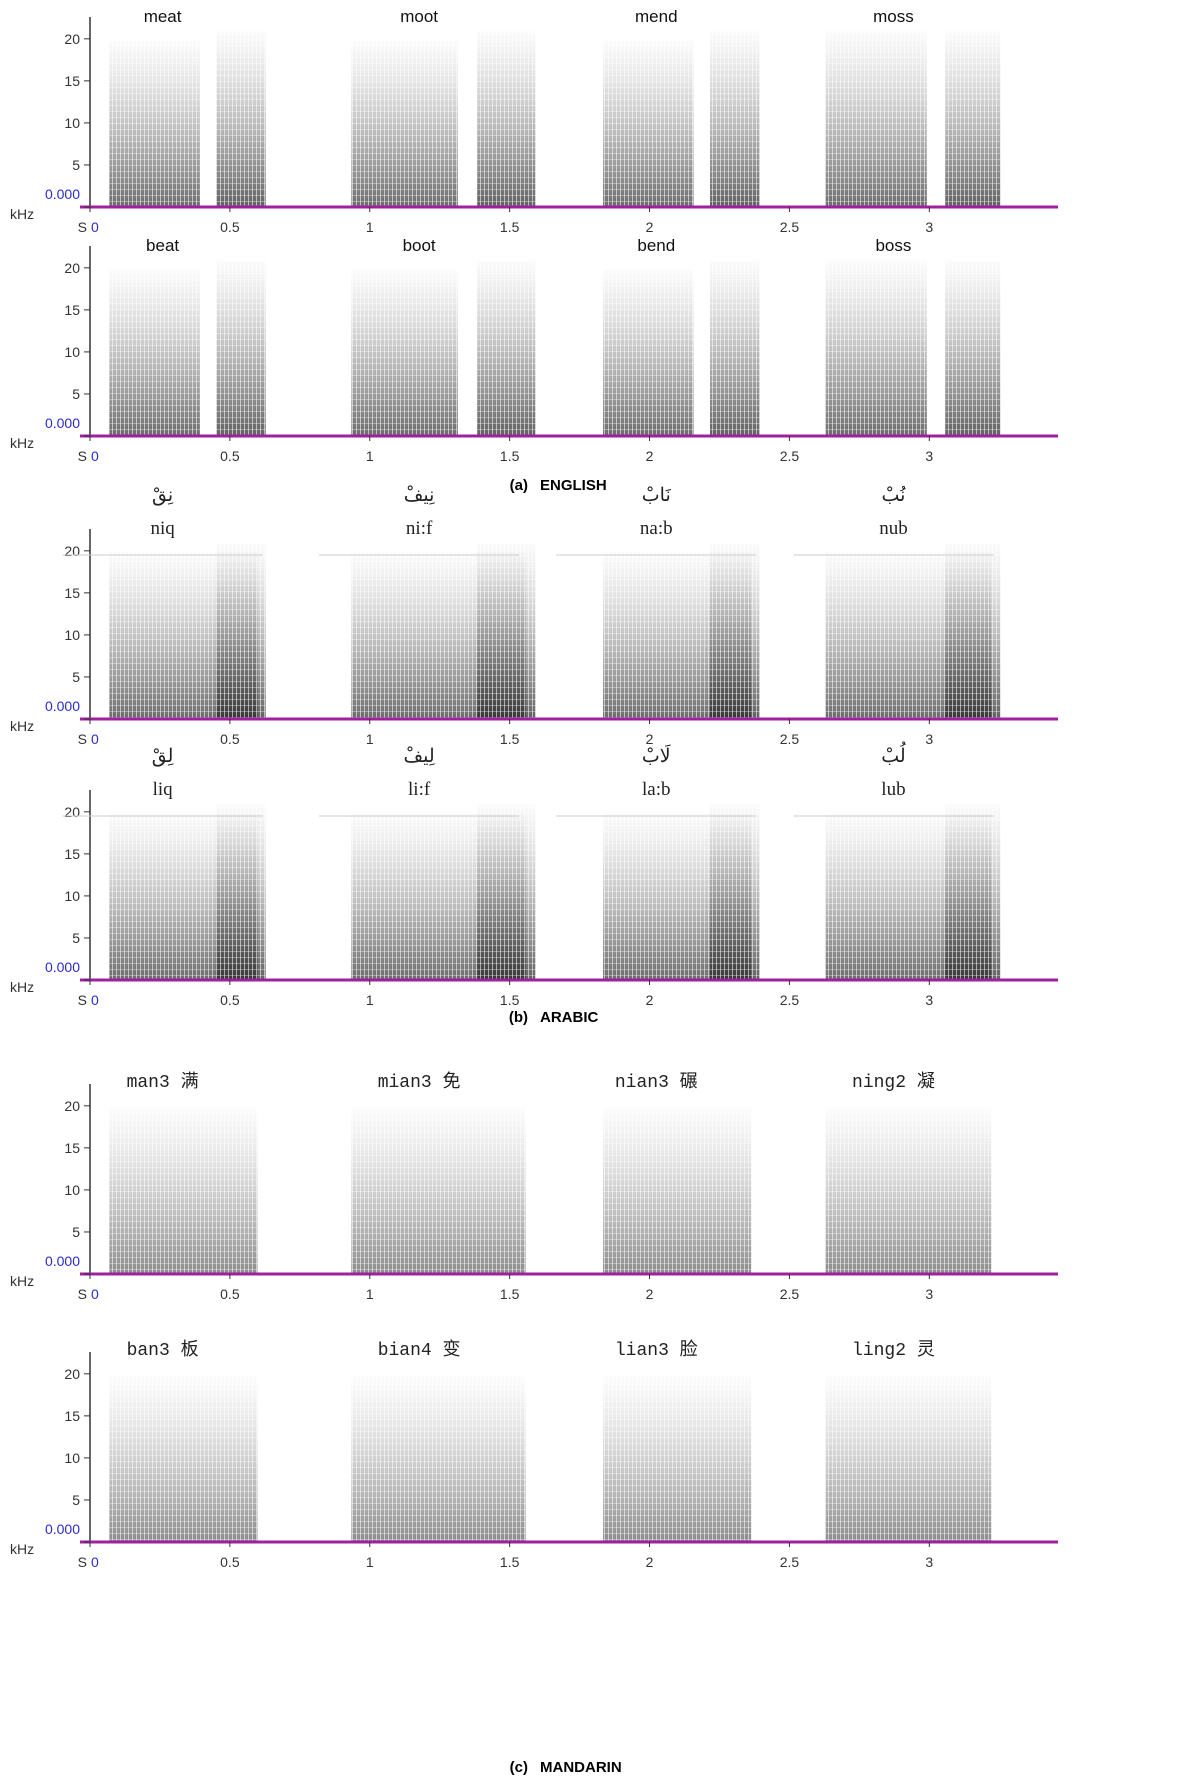 Image resolution: width=1201 pixels, height=1780 pixels. What do you see at coordinates (893, 754) in the screenshot?
I see `word-label: لُبْ` at bounding box center [893, 754].